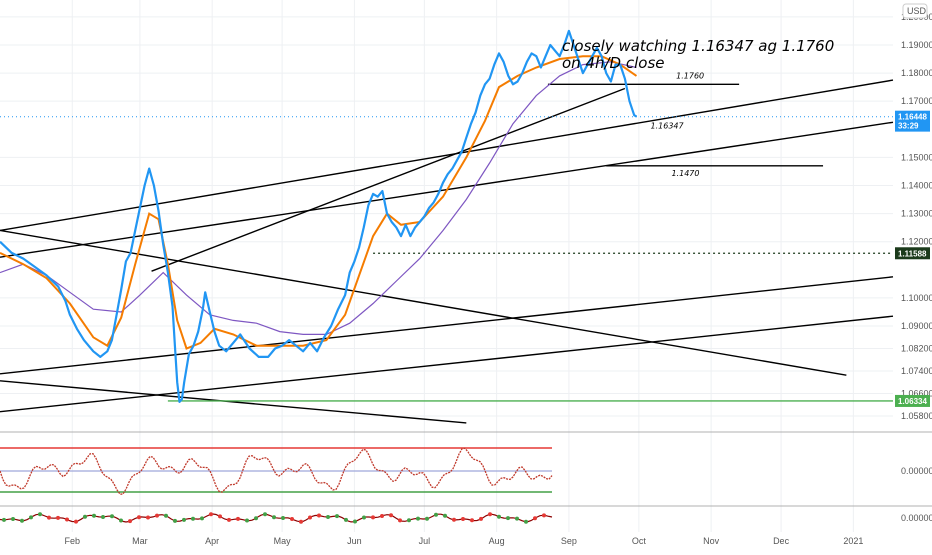 The width and height of the screenshot is (932, 555). What do you see at coordinates (916, 371) in the screenshot?
I see `price-tick-label: 1.07400` at bounding box center [916, 371].